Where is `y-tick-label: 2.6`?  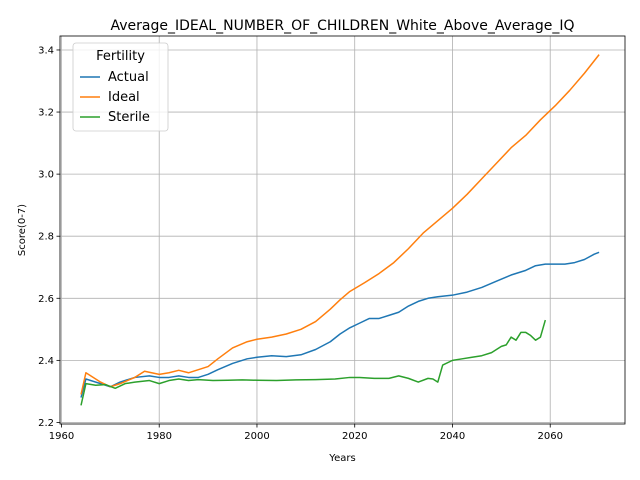
y-tick-label: 2.6 is located at coordinates (46, 299).